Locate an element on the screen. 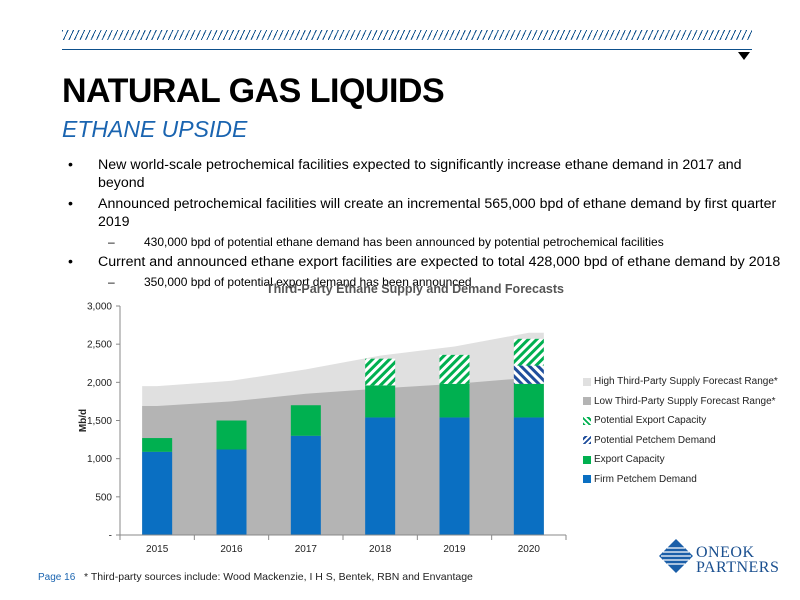  y-tick-label: 2,500 is located at coordinates (99, 345).